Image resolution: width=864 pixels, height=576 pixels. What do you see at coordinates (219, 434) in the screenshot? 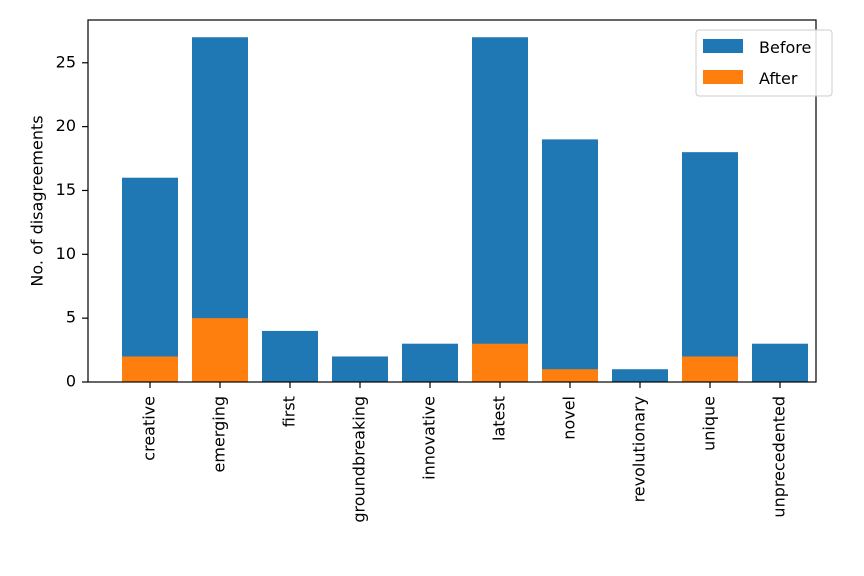
I see `x-tick-label-emerging: emerging` at bounding box center [219, 434].